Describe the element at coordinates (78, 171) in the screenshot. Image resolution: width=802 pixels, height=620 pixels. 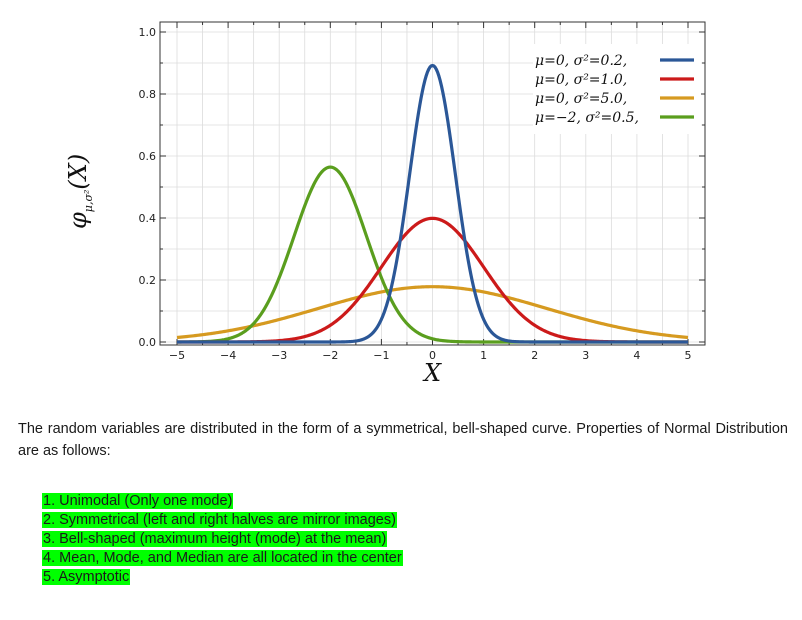
I see `y-axis-label-arg: (X)` at that location.